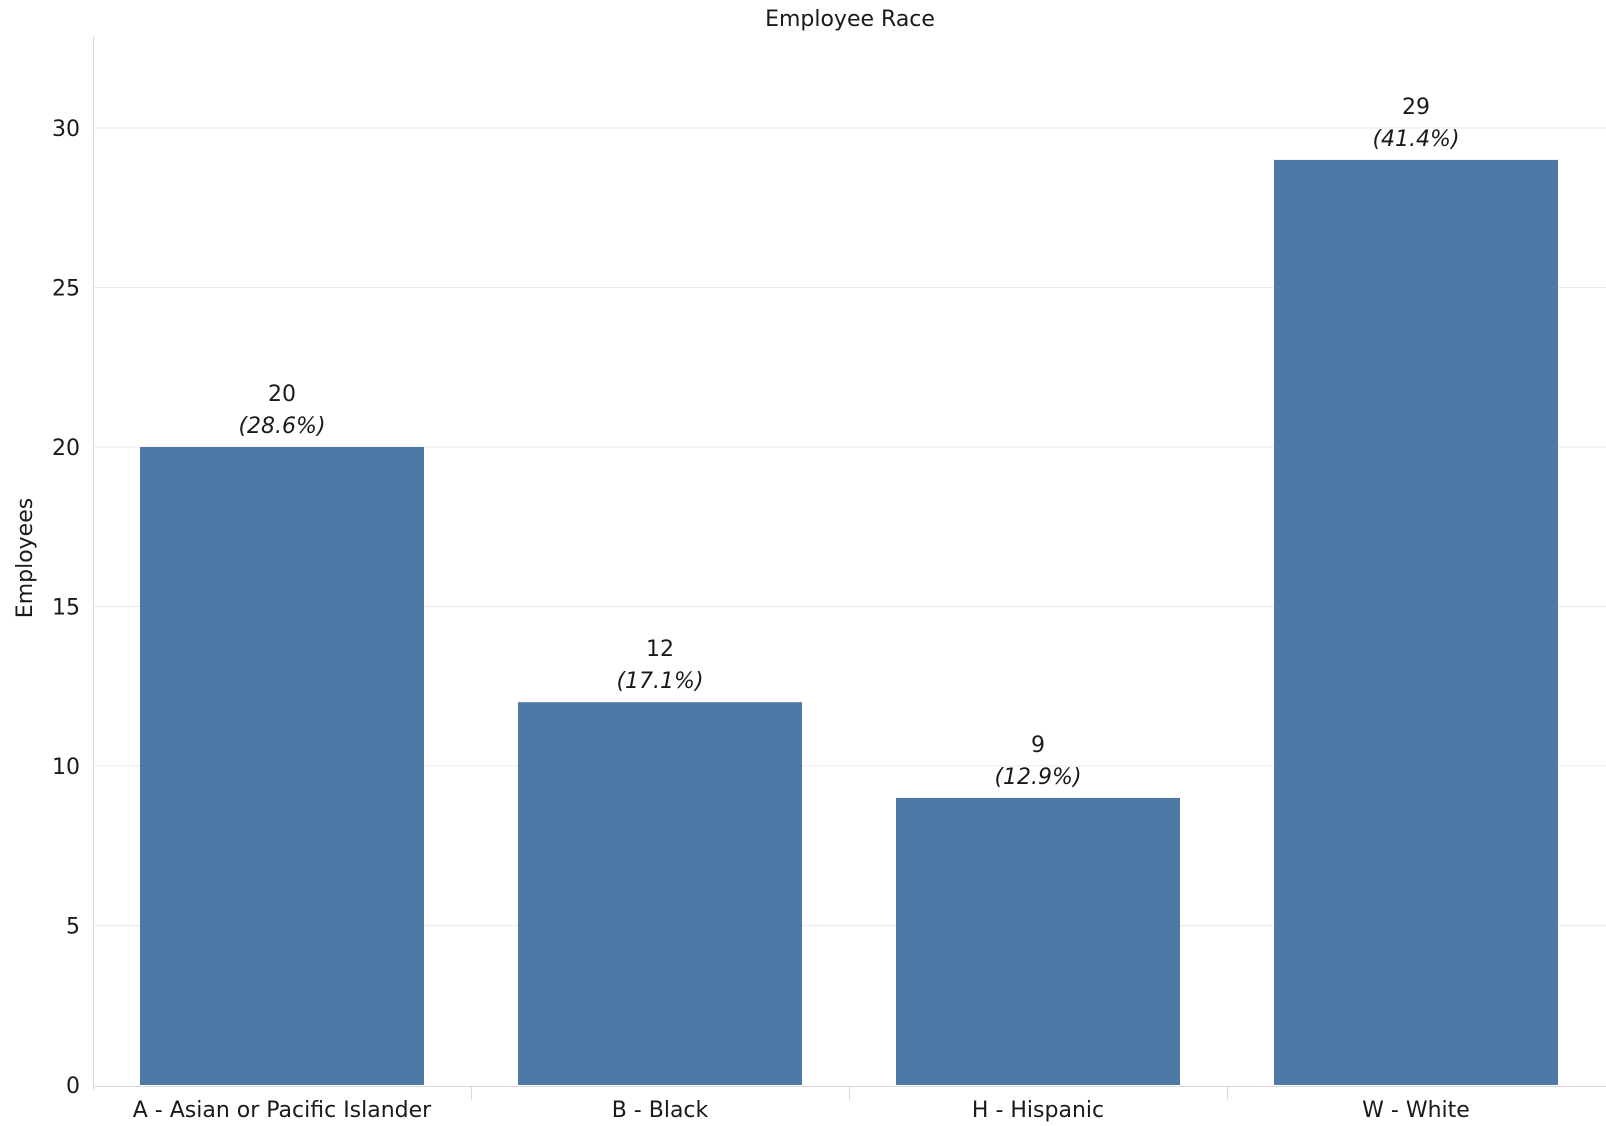 The image size is (1606, 1126). I want to click on y-tick-label: 20, so click(66, 448).